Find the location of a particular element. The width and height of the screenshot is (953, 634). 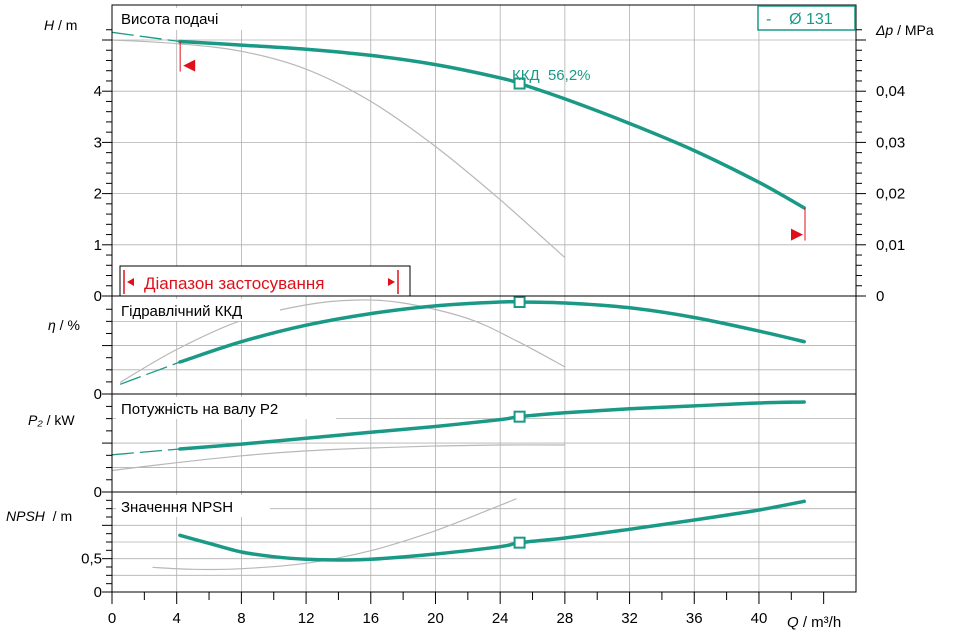

y2-tick-label: 0,04 is located at coordinates (890, 91).